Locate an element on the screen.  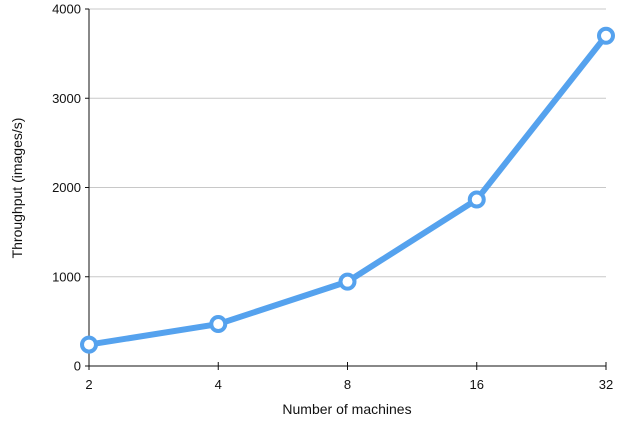
y-axis-title: Throughput (images/s) is located at coordinates (17, 188).